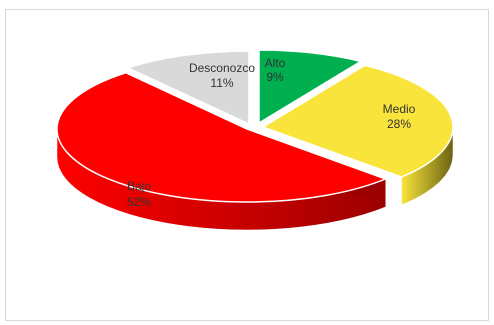  What do you see at coordinates (139, 186) in the screenshot?
I see `slice-label-bajo: Bajo` at bounding box center [139, 186].